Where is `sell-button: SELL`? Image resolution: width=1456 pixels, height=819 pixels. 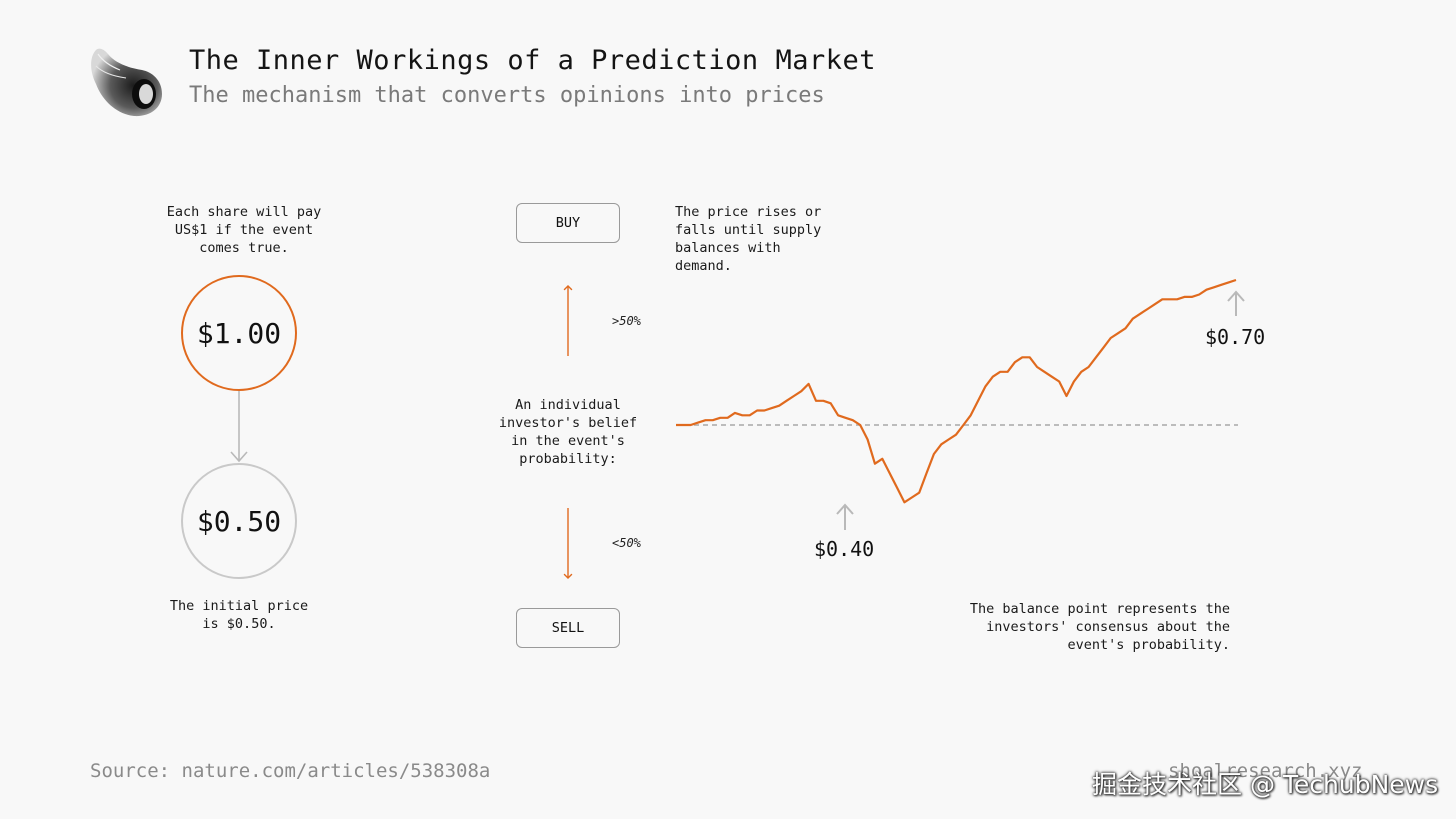
sell-button: SELL is located at coordinates (568, 628).